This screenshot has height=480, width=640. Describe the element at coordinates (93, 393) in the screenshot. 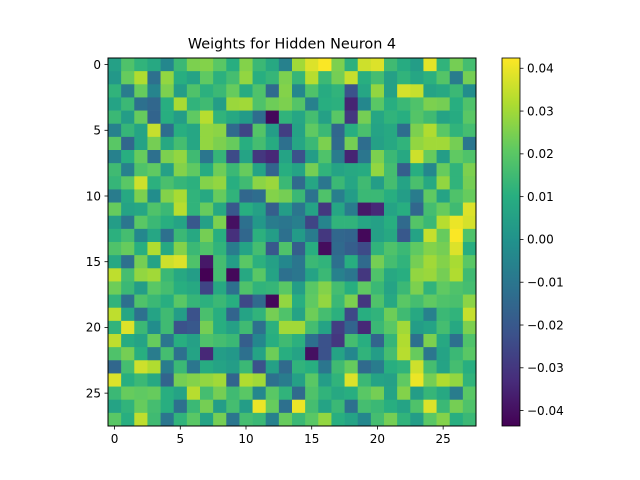

I see `y-tick-label: 25` at that location.